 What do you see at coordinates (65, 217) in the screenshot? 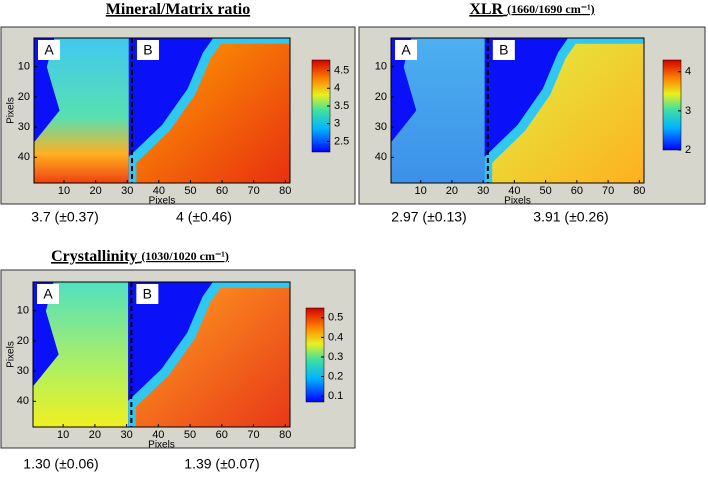
I see `region-stat: 3.7 (±0.37)` at bounding box center [65, 217].